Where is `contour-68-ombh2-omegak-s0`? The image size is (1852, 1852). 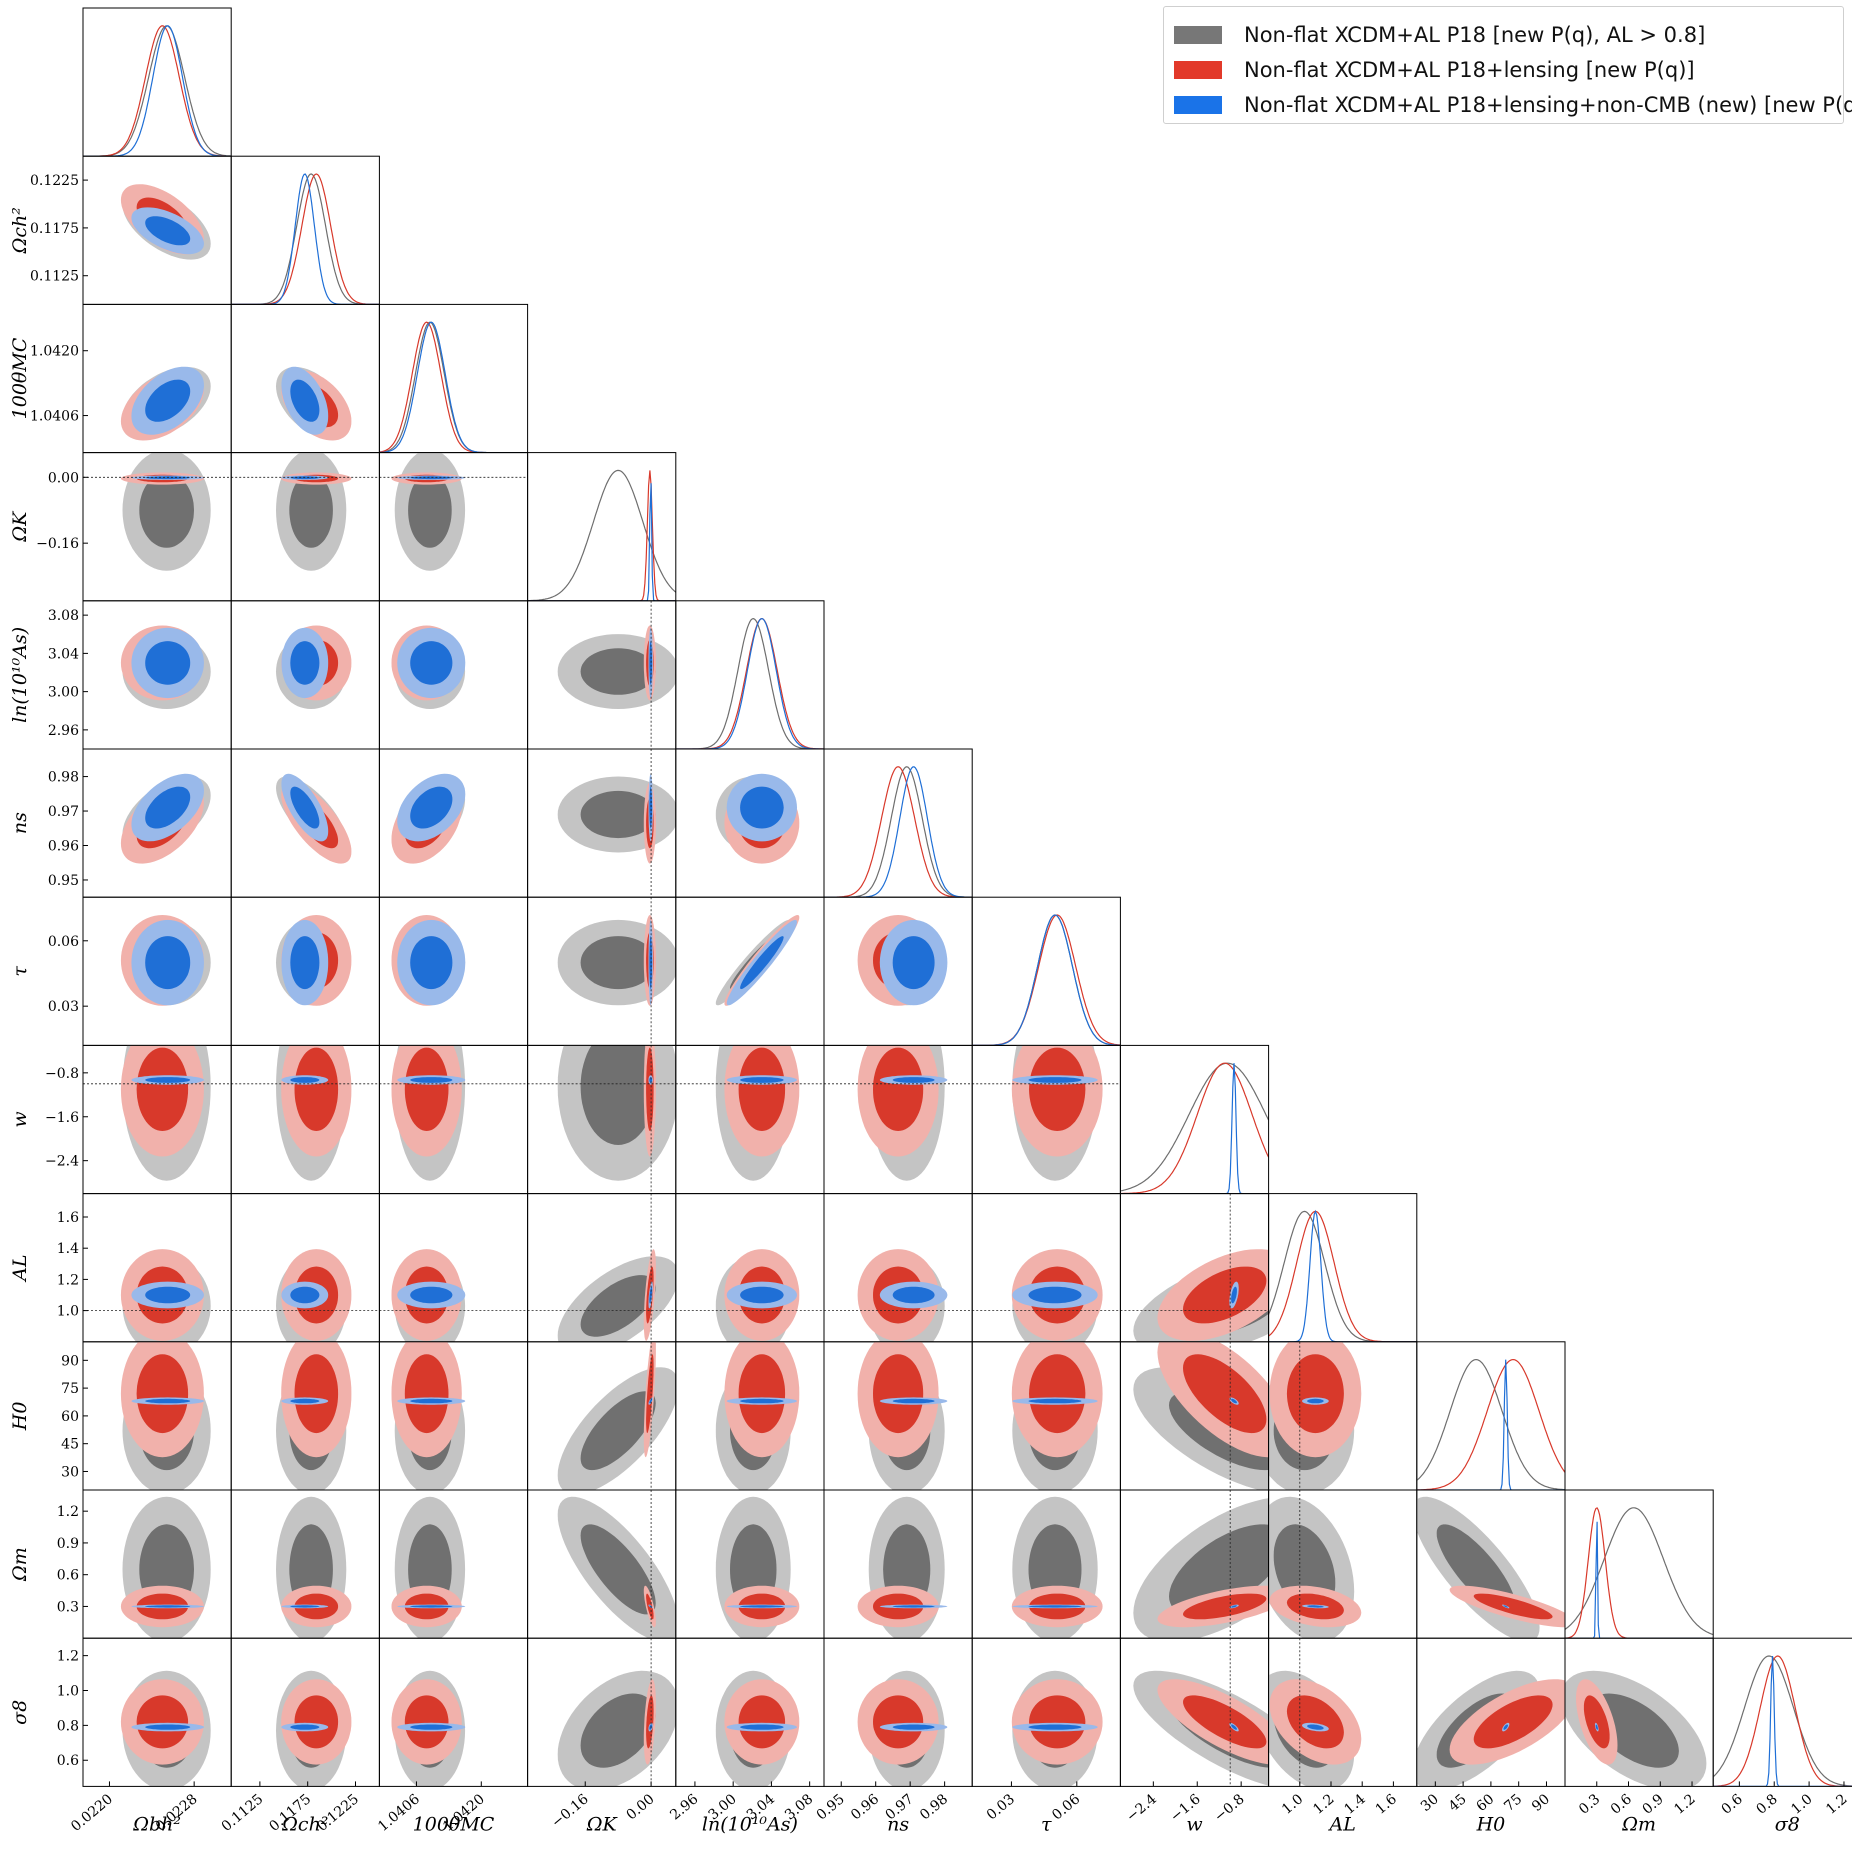
contour-68-ombh2-omegak-s0 is located at coordinates (166, 510).